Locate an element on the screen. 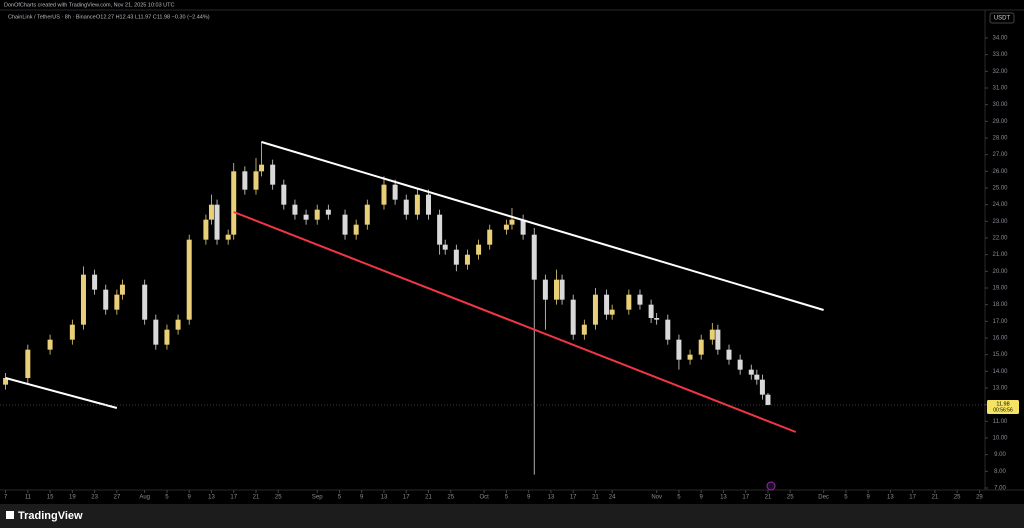 The image size is (1024, 528). currency-box is located at coordinates (1002, 18).